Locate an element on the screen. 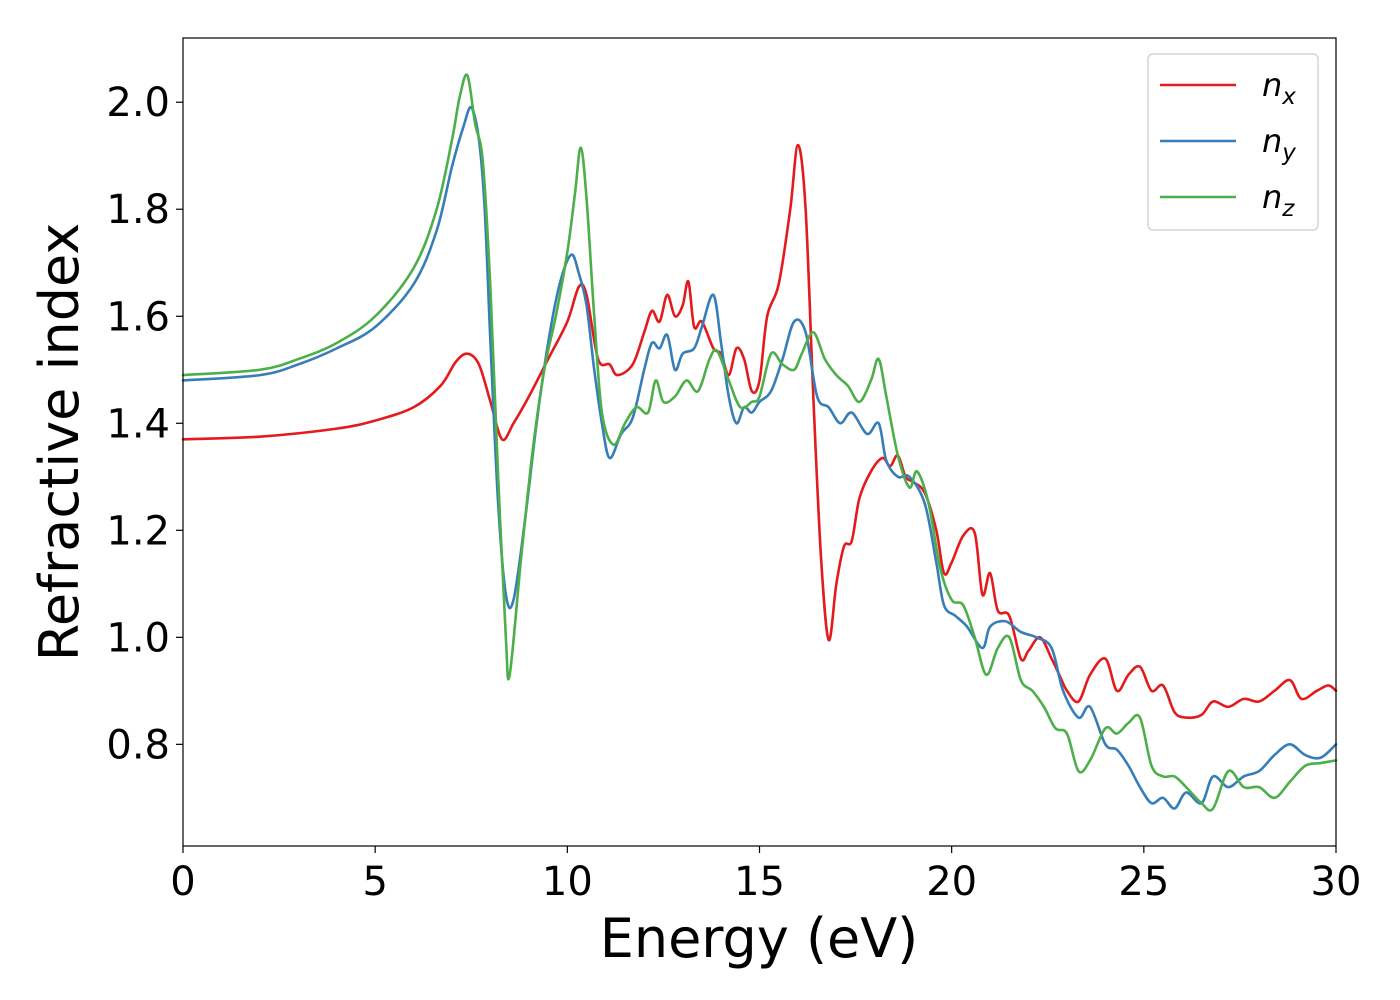 The image size is (1400, 1000). x-tick-label: 10 is located at coordinates (567, 882).